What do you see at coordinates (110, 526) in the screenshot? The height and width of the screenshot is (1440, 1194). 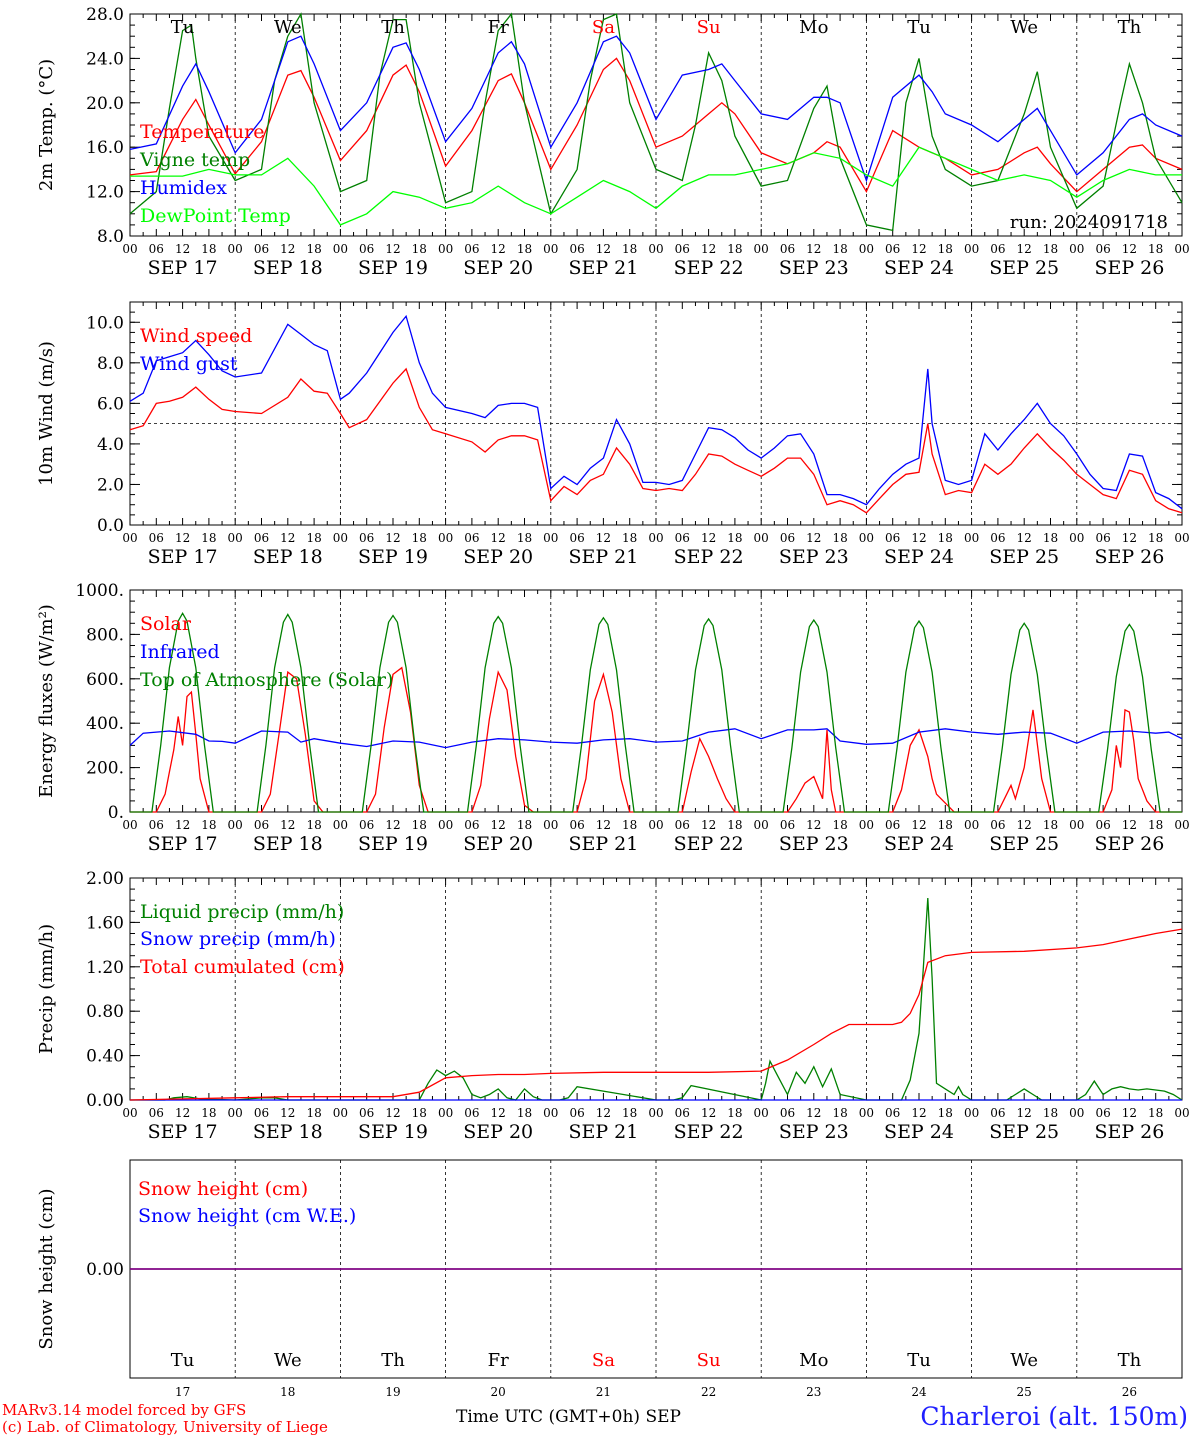 I see `y-tick-label: 0.0` at bounding box center [110, 526].